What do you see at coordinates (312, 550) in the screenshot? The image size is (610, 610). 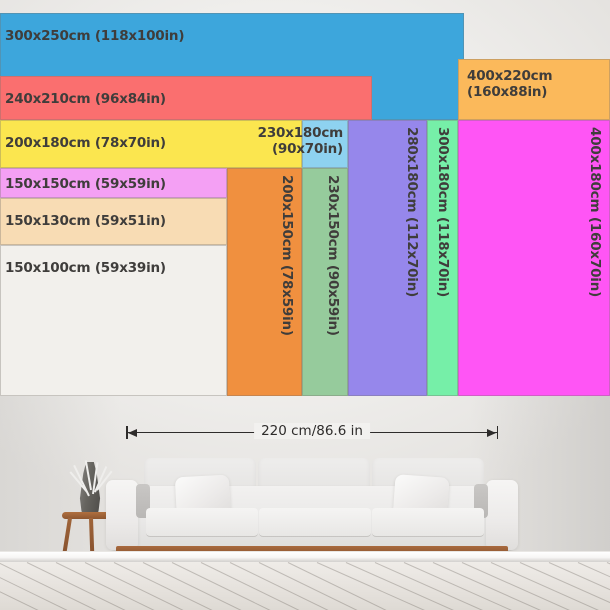 I see `sofa-wood-rail` at bounding box center [312, 550].